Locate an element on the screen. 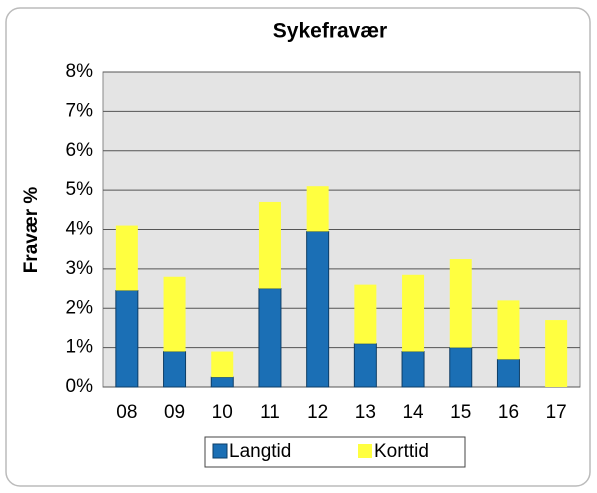 This screenshot has height=493, width=597. legend-label: Korttid is located at coordinates (401, 451).